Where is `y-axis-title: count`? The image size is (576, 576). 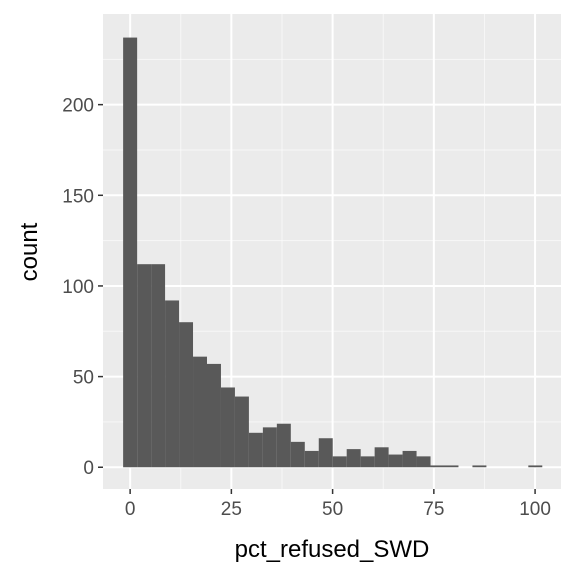 y-axis-title: count is located at coordinates (29, 251).